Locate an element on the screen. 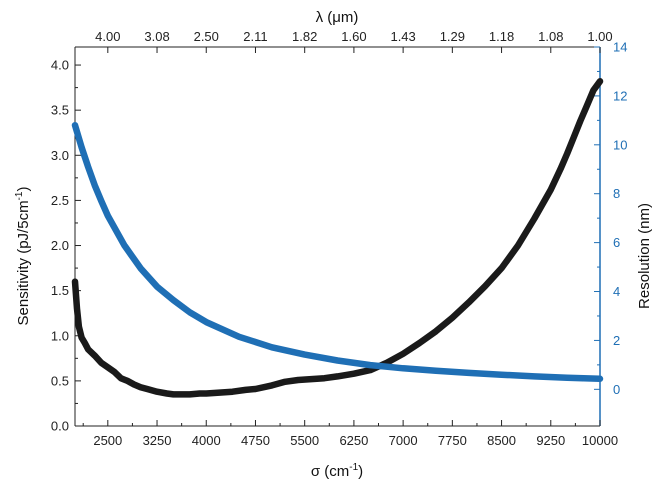  x-top-axis-title: λ (μm) is located at coordinates (337, 17).